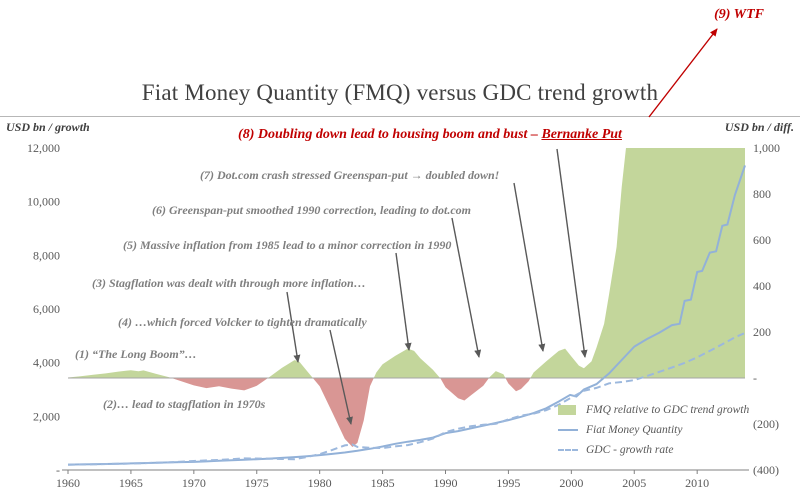 The height and width of the screenshot is (500, 800). Describe the element at coordinates (766, 424) in the screenshot. I see `right-axis-tick-label: (200)` at that location.